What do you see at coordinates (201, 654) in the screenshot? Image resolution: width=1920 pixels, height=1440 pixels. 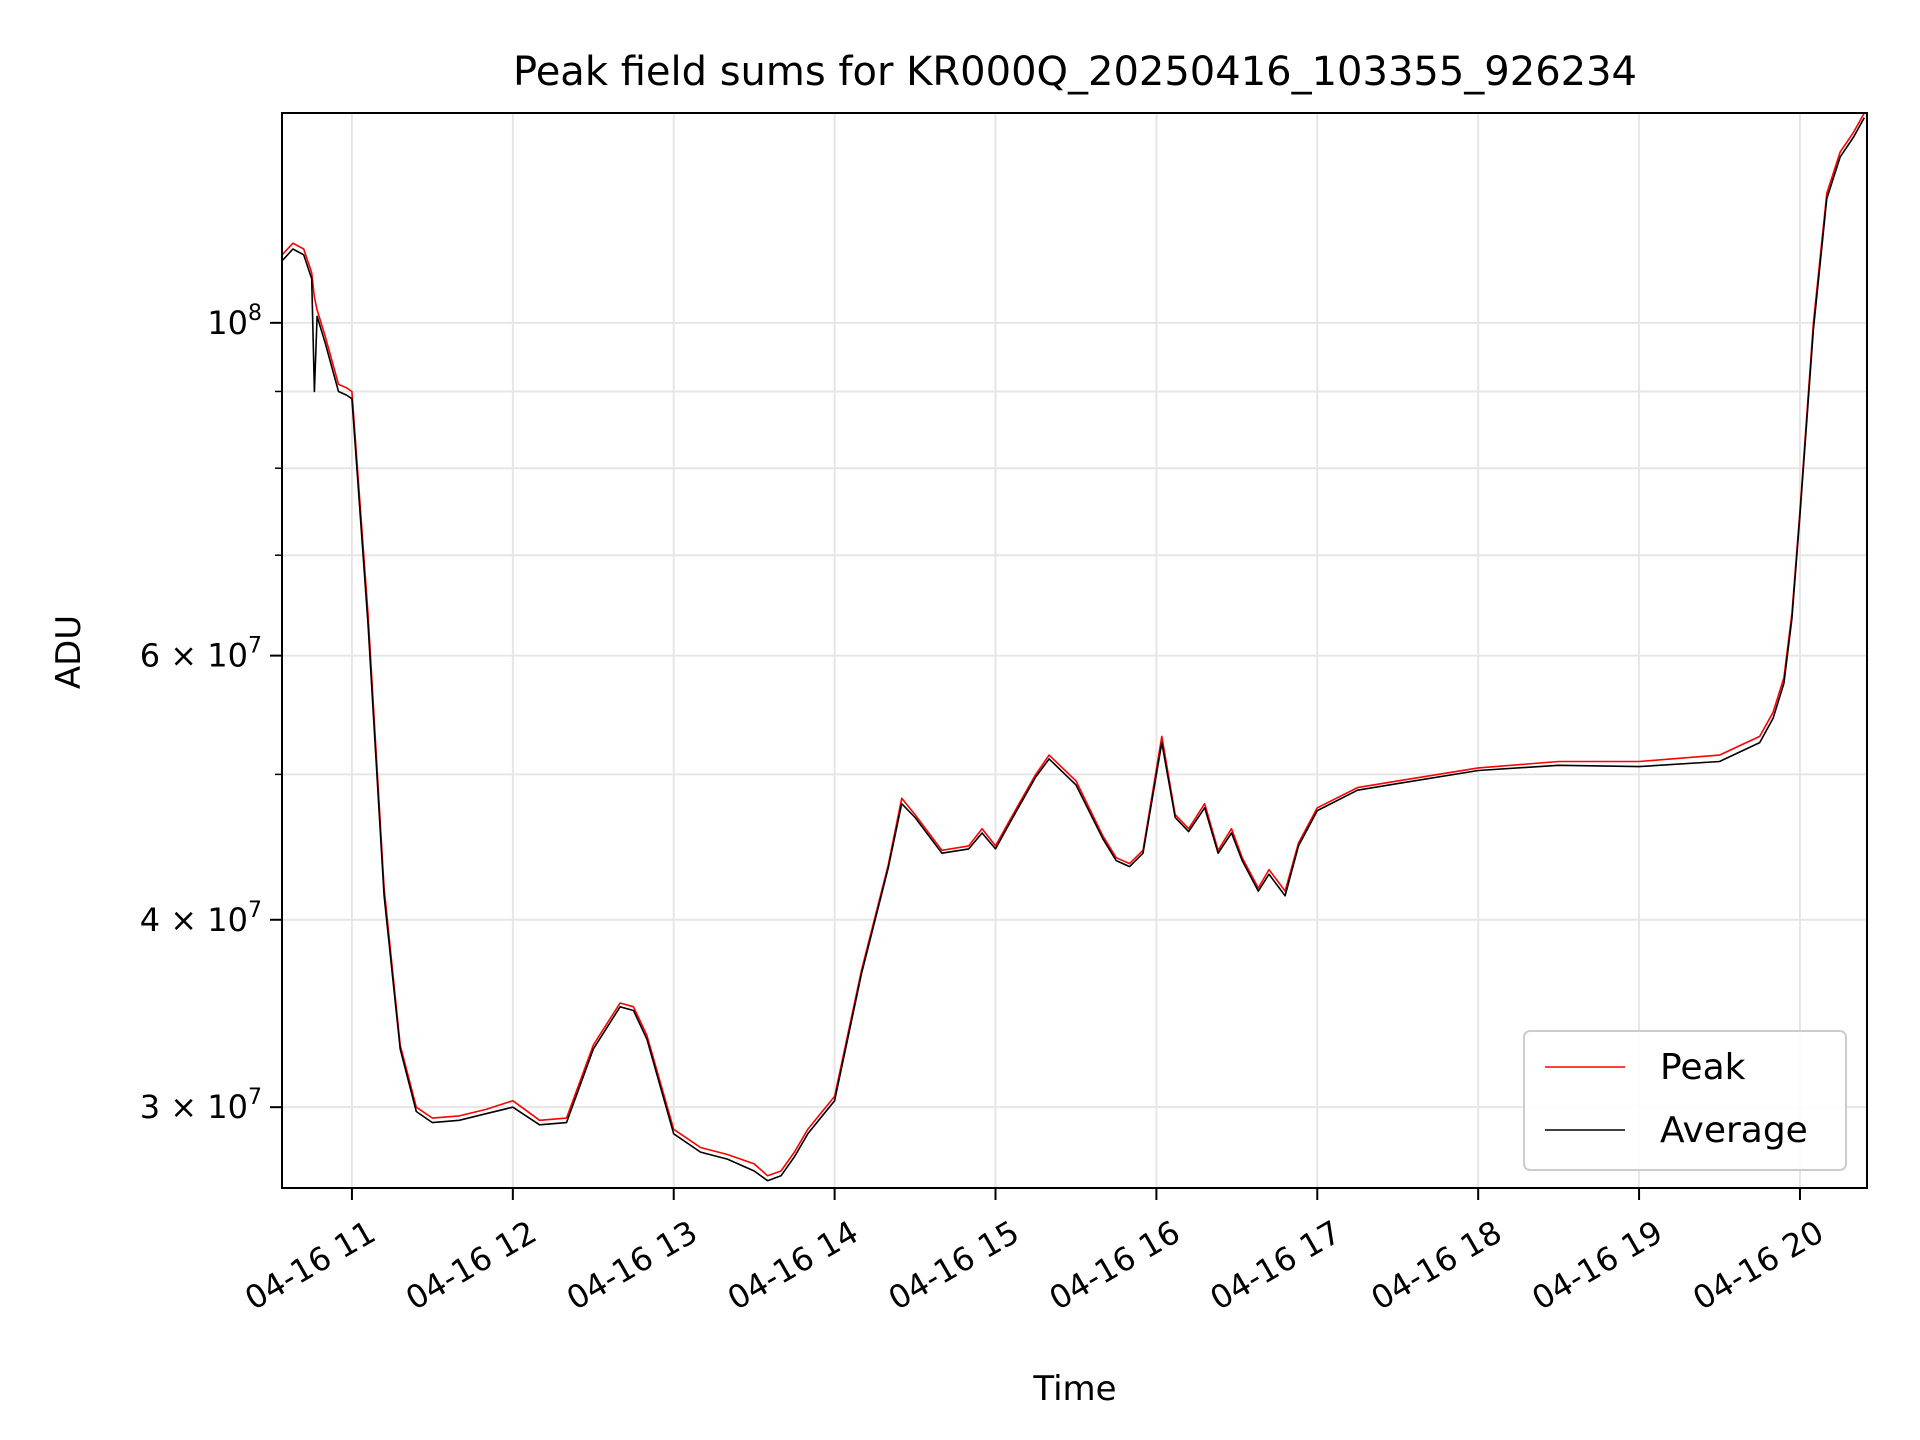 I see `y-tick-label: 6 × 107` at bounding box center [201, 654].